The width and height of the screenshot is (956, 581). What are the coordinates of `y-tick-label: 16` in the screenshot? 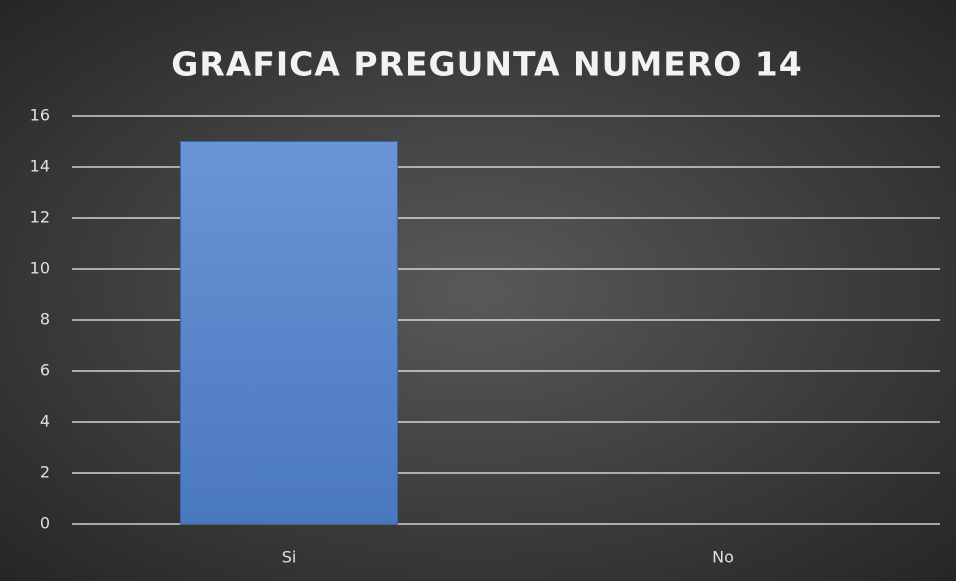 It's located at (40, 115).